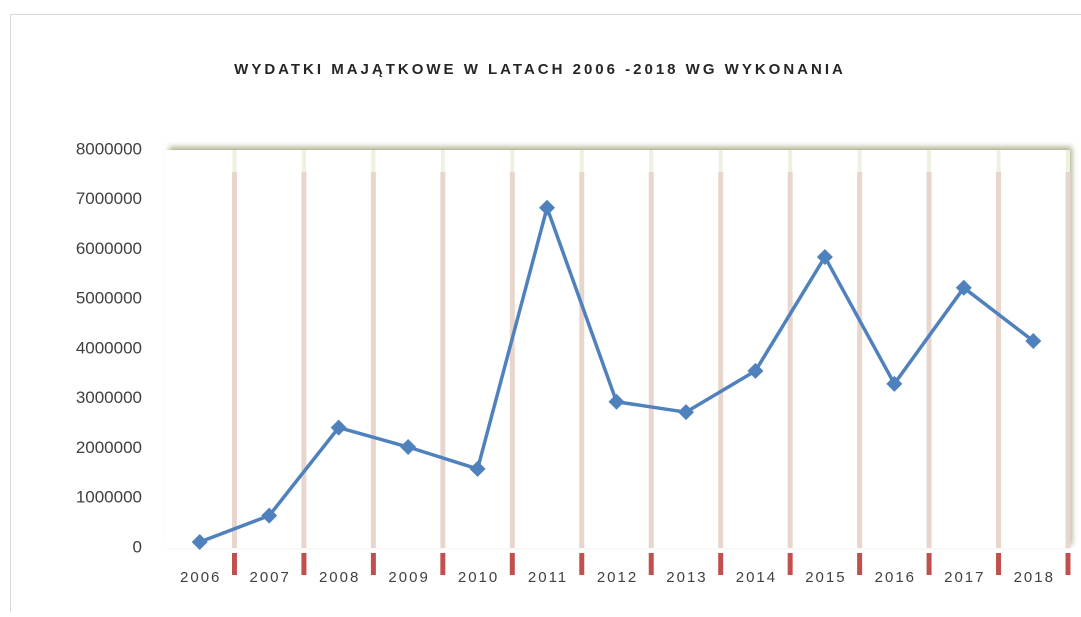 This screenshot has height=617, width=1081. I want to click on x-tick-label: 2009, so click(408, 577).